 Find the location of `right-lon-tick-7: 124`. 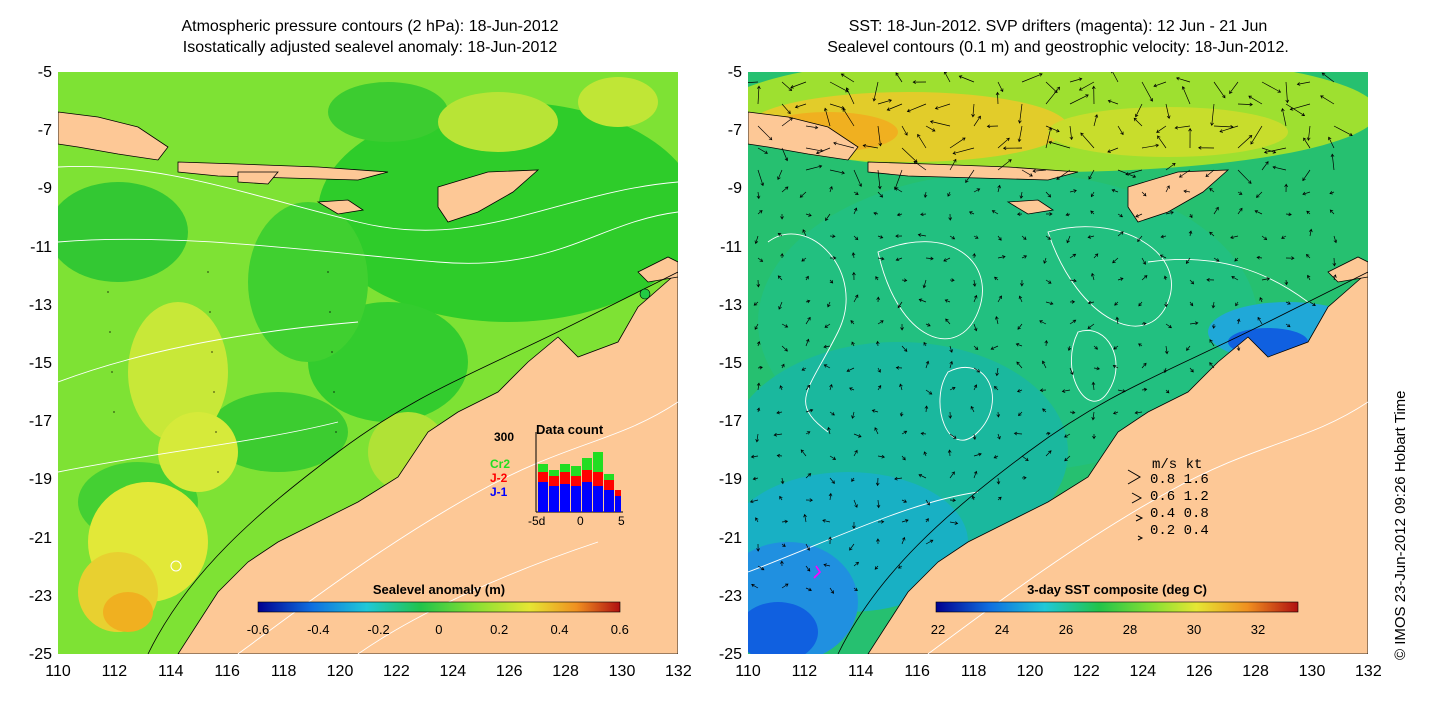

right-lon-tick-7: 124 is located at coordinates (1143, 671).